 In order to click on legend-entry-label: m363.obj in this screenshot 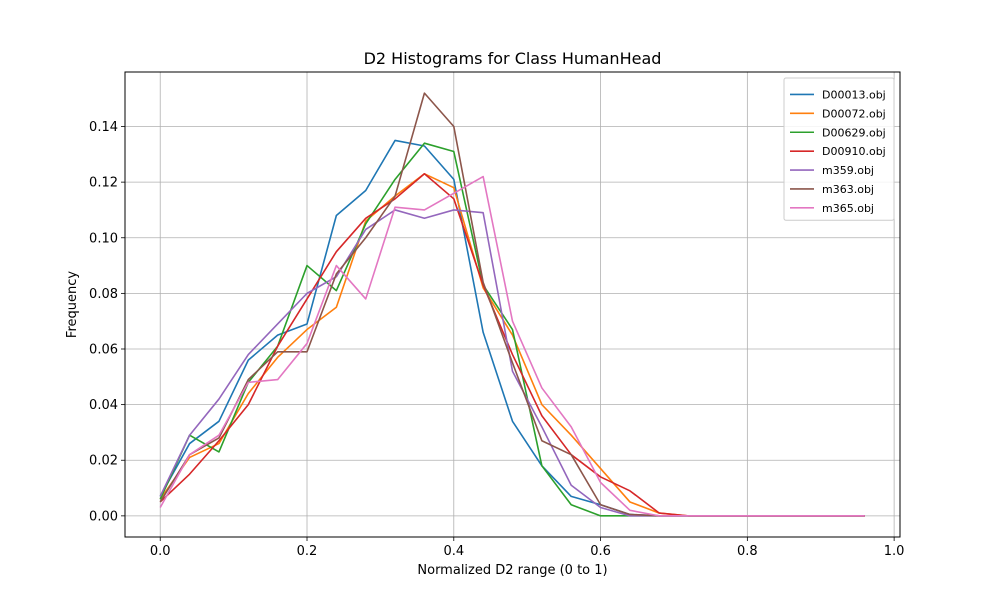, I will do `click(848, 189)`.